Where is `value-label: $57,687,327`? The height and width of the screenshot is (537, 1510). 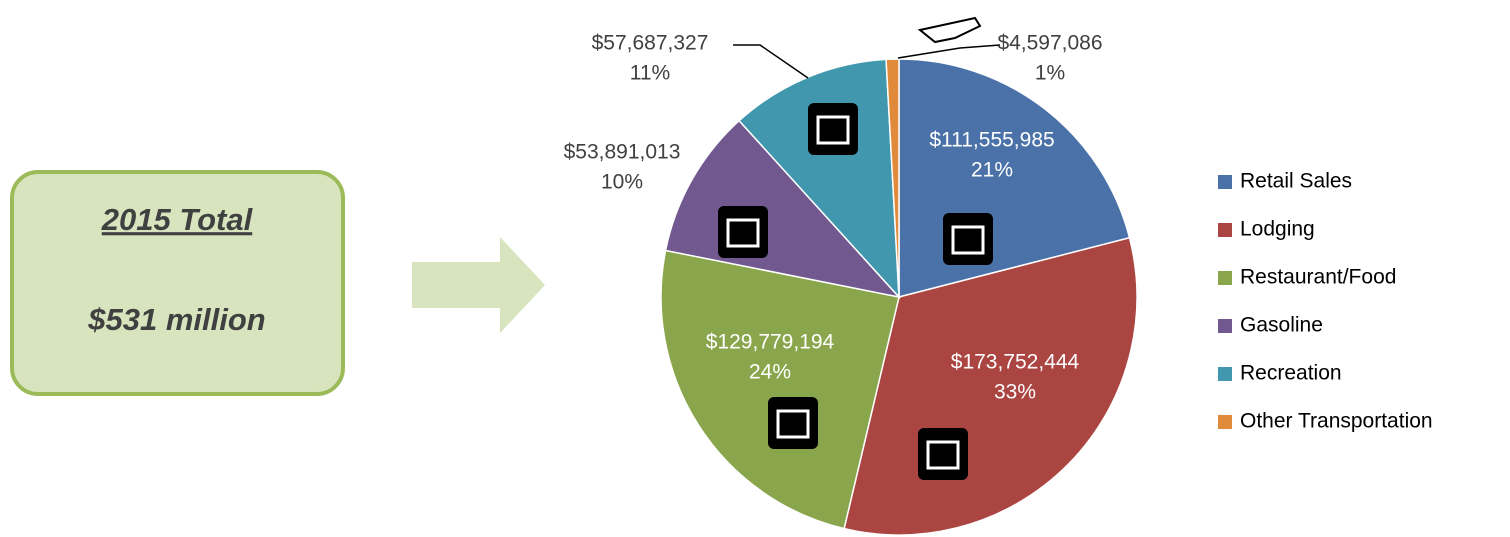 value-label: $57,687,327 is located at coordinates (650, 43).